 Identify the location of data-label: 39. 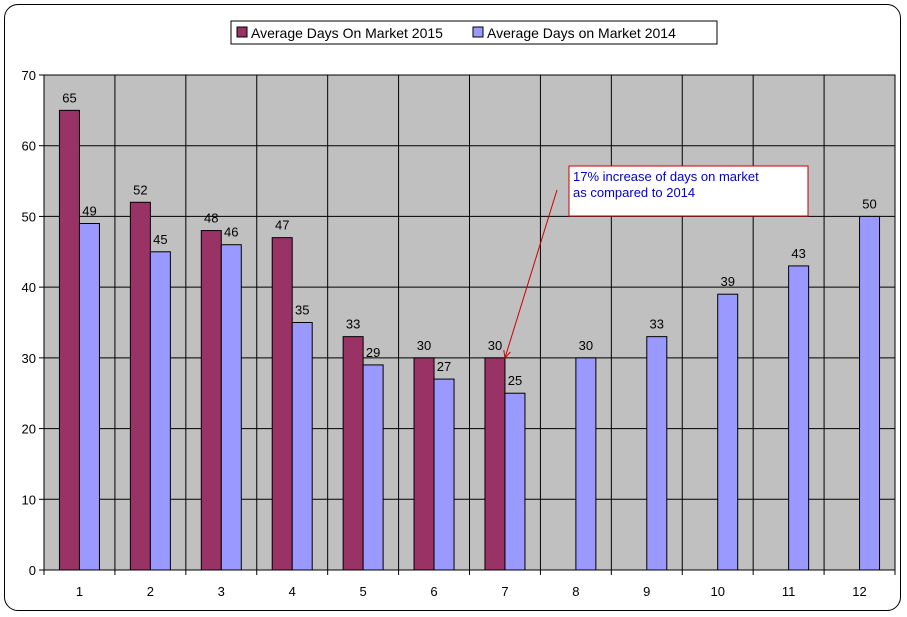
(727, 281).